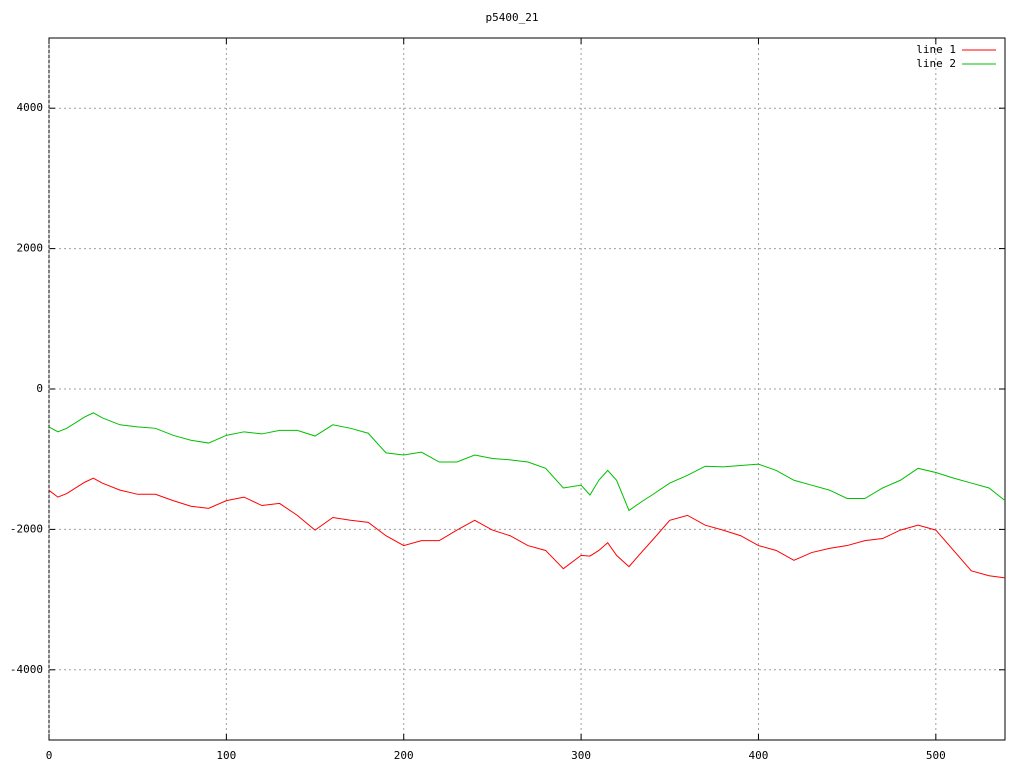 The width and height of the screenshot is (1024, 768). What do you see at coordinates (49, 755) in the screenshot?
I see `x-tick-label: 0` at bounding box center [49, 755].